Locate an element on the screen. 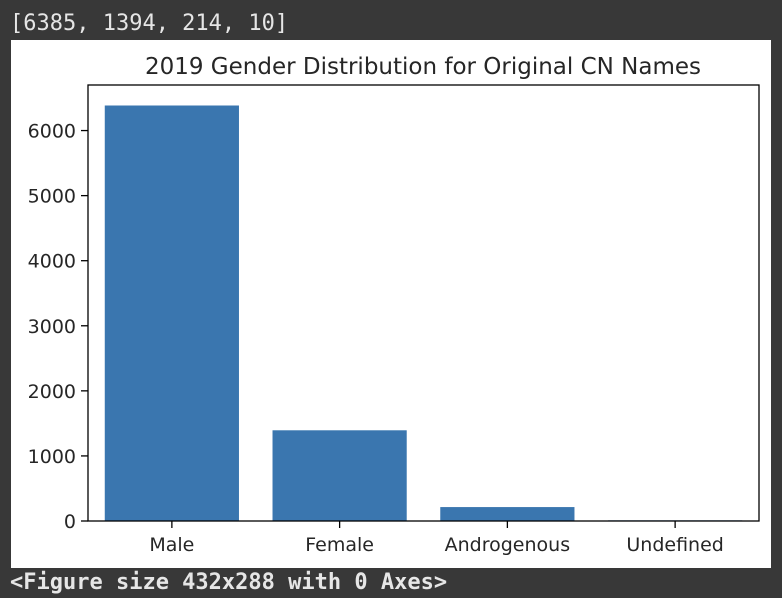  bar-male is located at coordinates (171, 313).